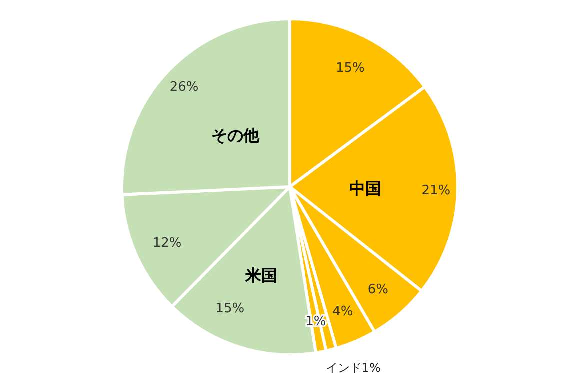 The height and width of the screenshot is (373, 580). What do you see at coordinates (167, 243) in the screenshot?
I see `data-label: 12%` at bounding box center [167, 243].